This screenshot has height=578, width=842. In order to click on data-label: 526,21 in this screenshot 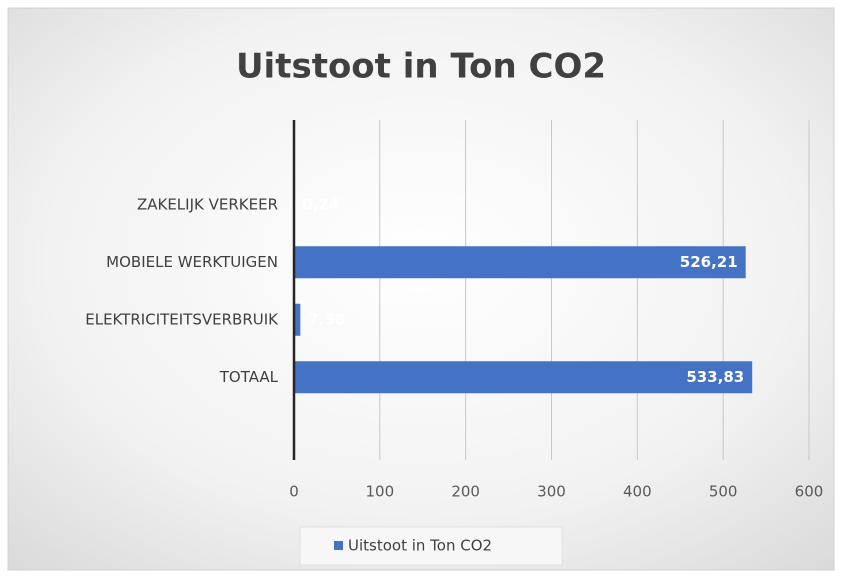, I will do `click(709, 262)`.